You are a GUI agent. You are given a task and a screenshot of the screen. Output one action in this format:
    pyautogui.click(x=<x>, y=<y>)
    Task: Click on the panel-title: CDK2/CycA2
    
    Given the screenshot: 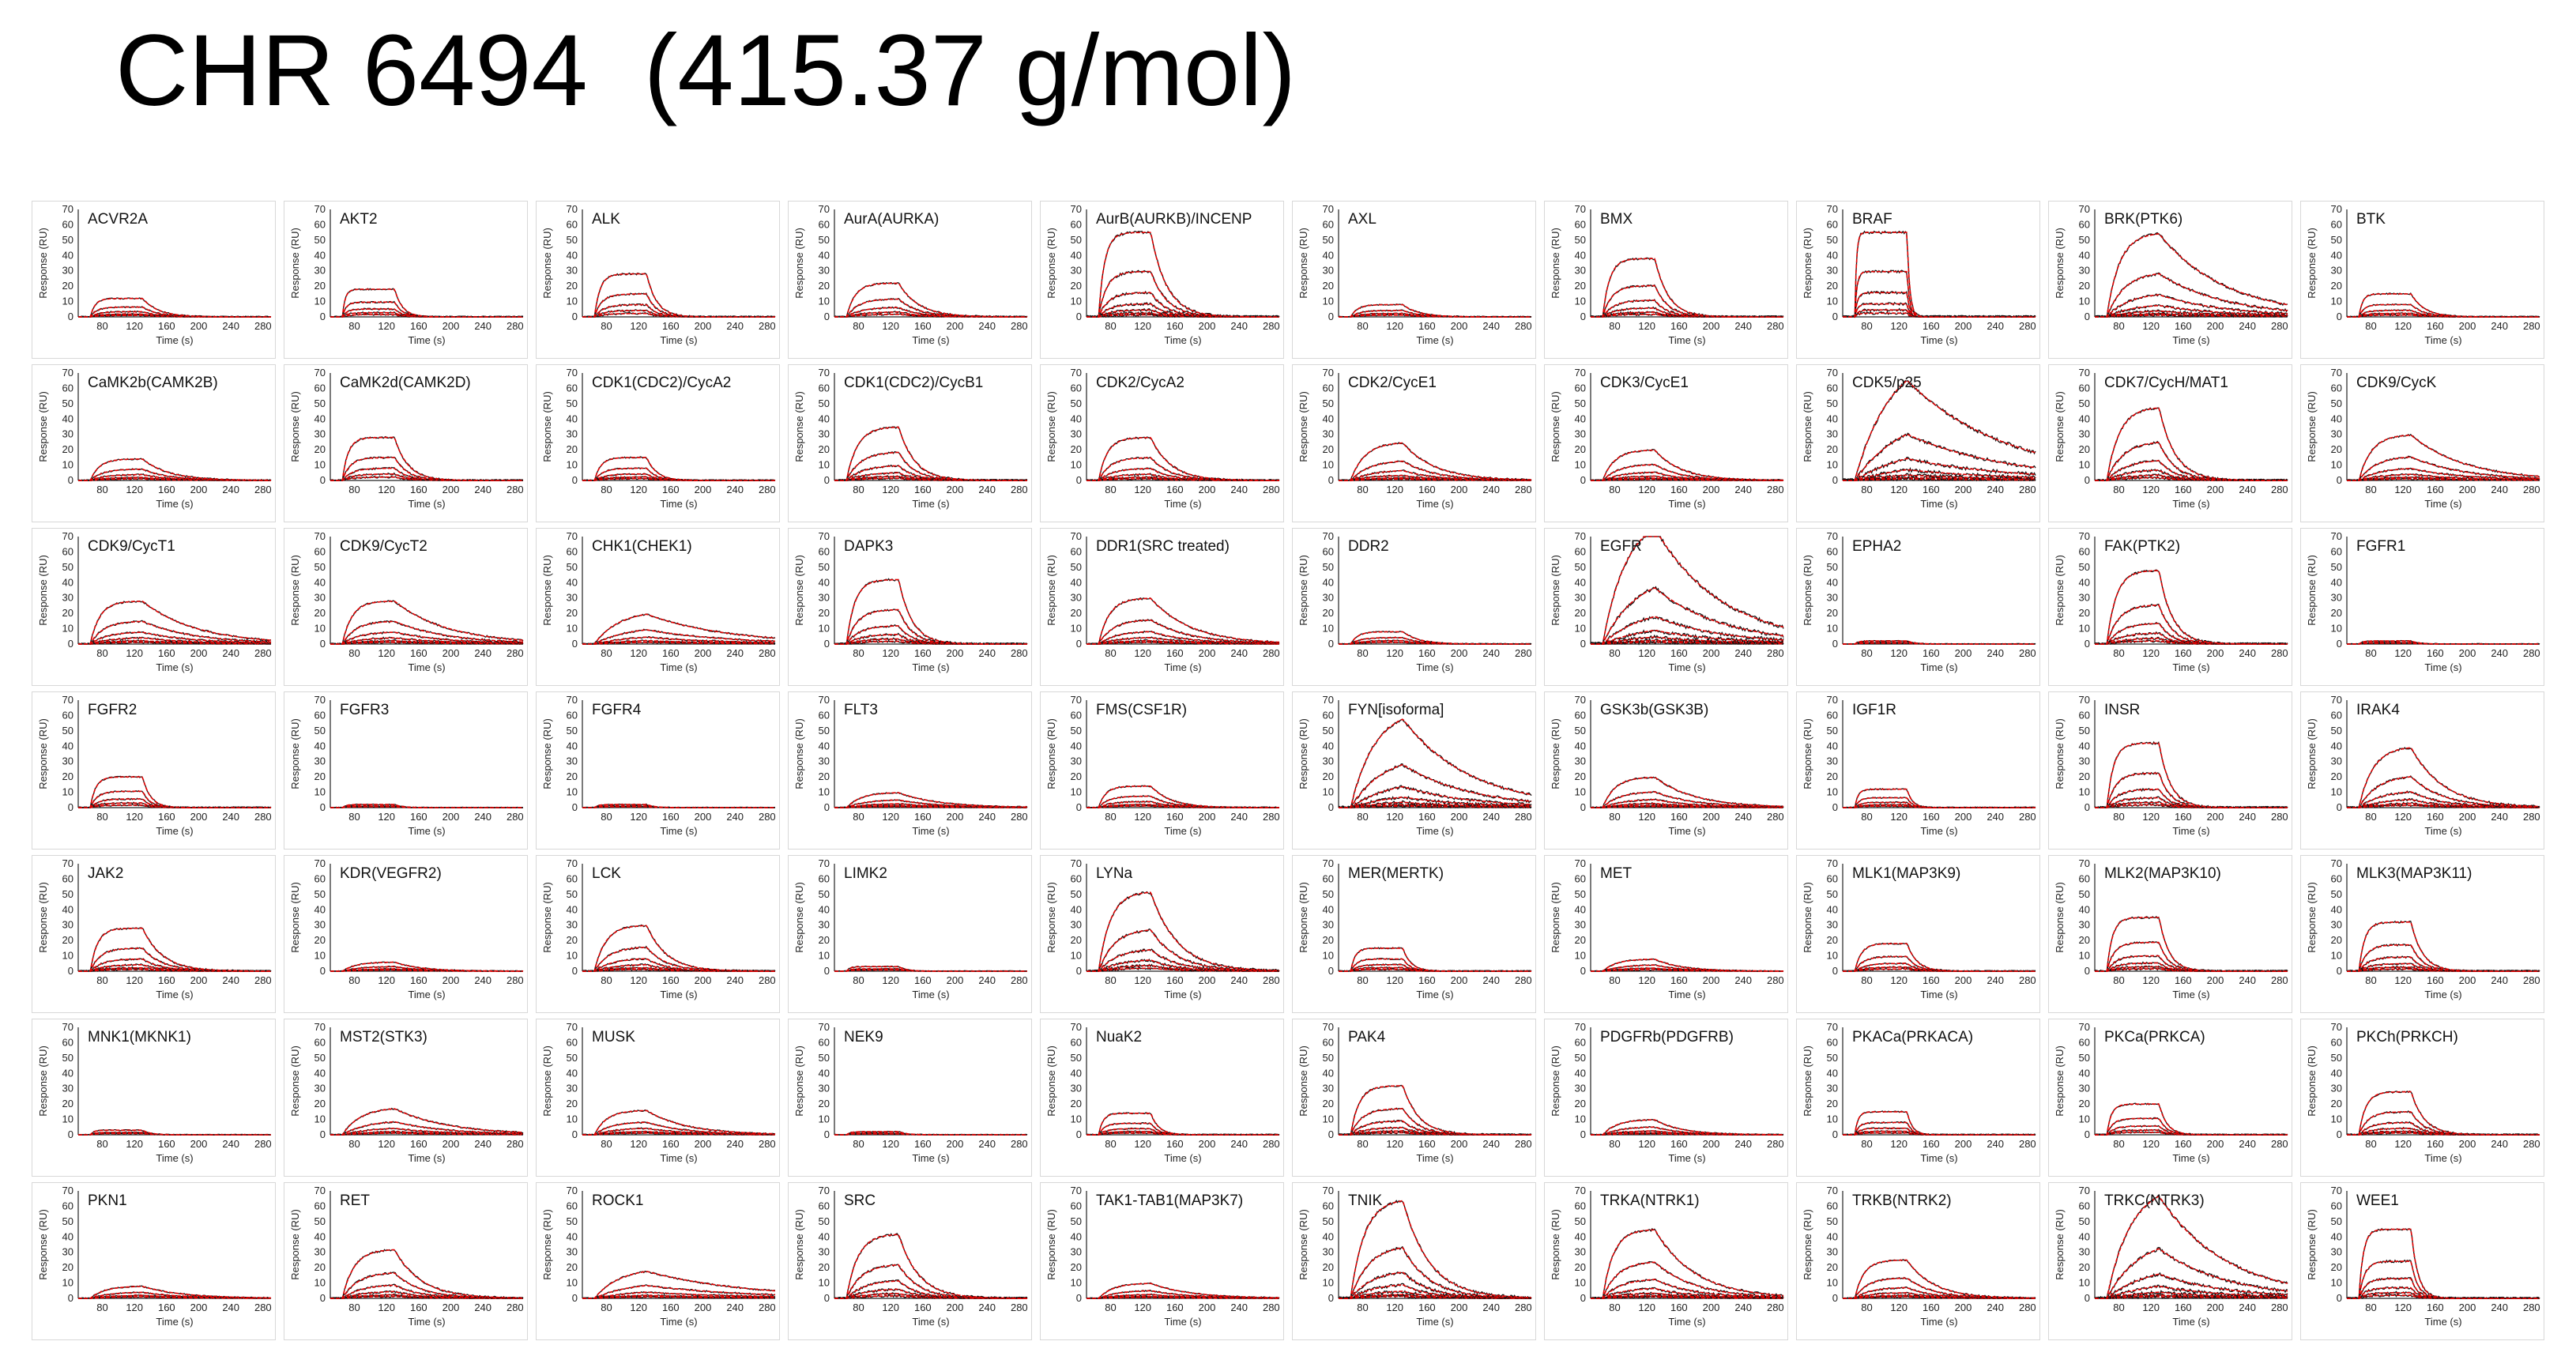 What is the action you would take?
    pyautogui.click(x=1140, y=383)
    